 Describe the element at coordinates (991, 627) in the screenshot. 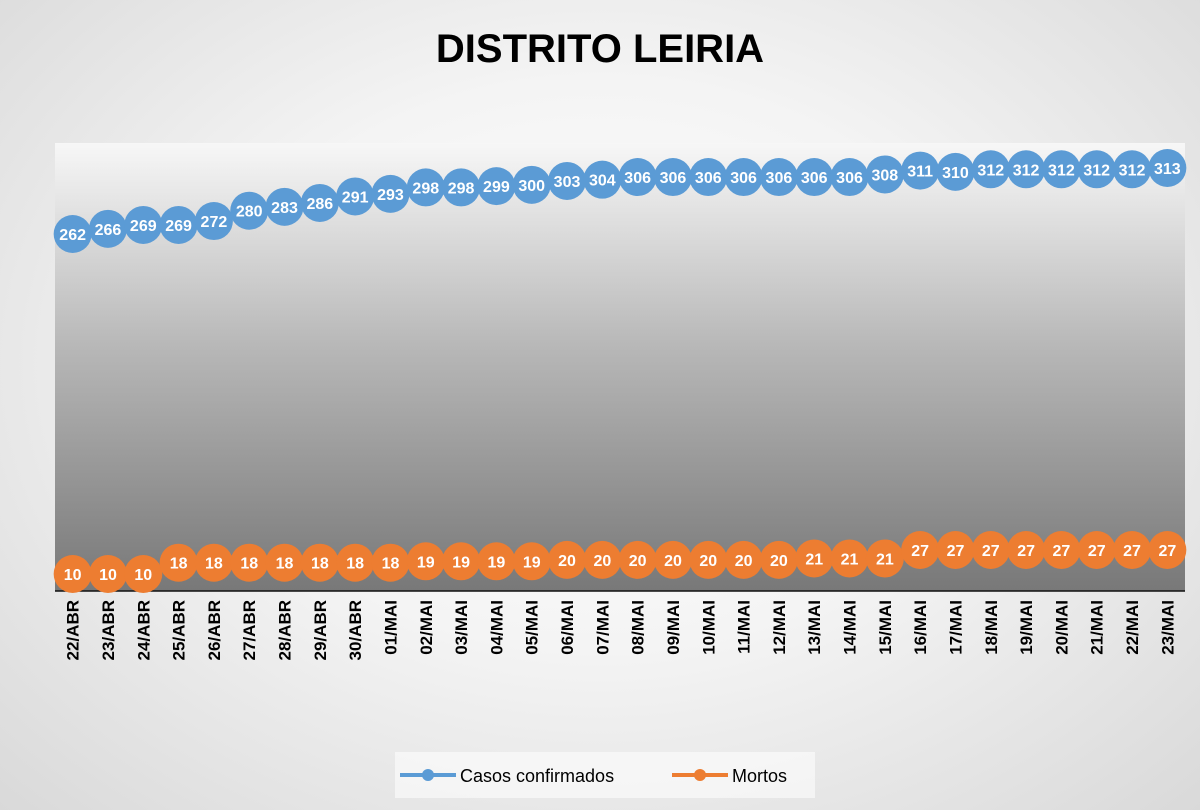

I see `x-tick-label: 18/MAI` at that location.